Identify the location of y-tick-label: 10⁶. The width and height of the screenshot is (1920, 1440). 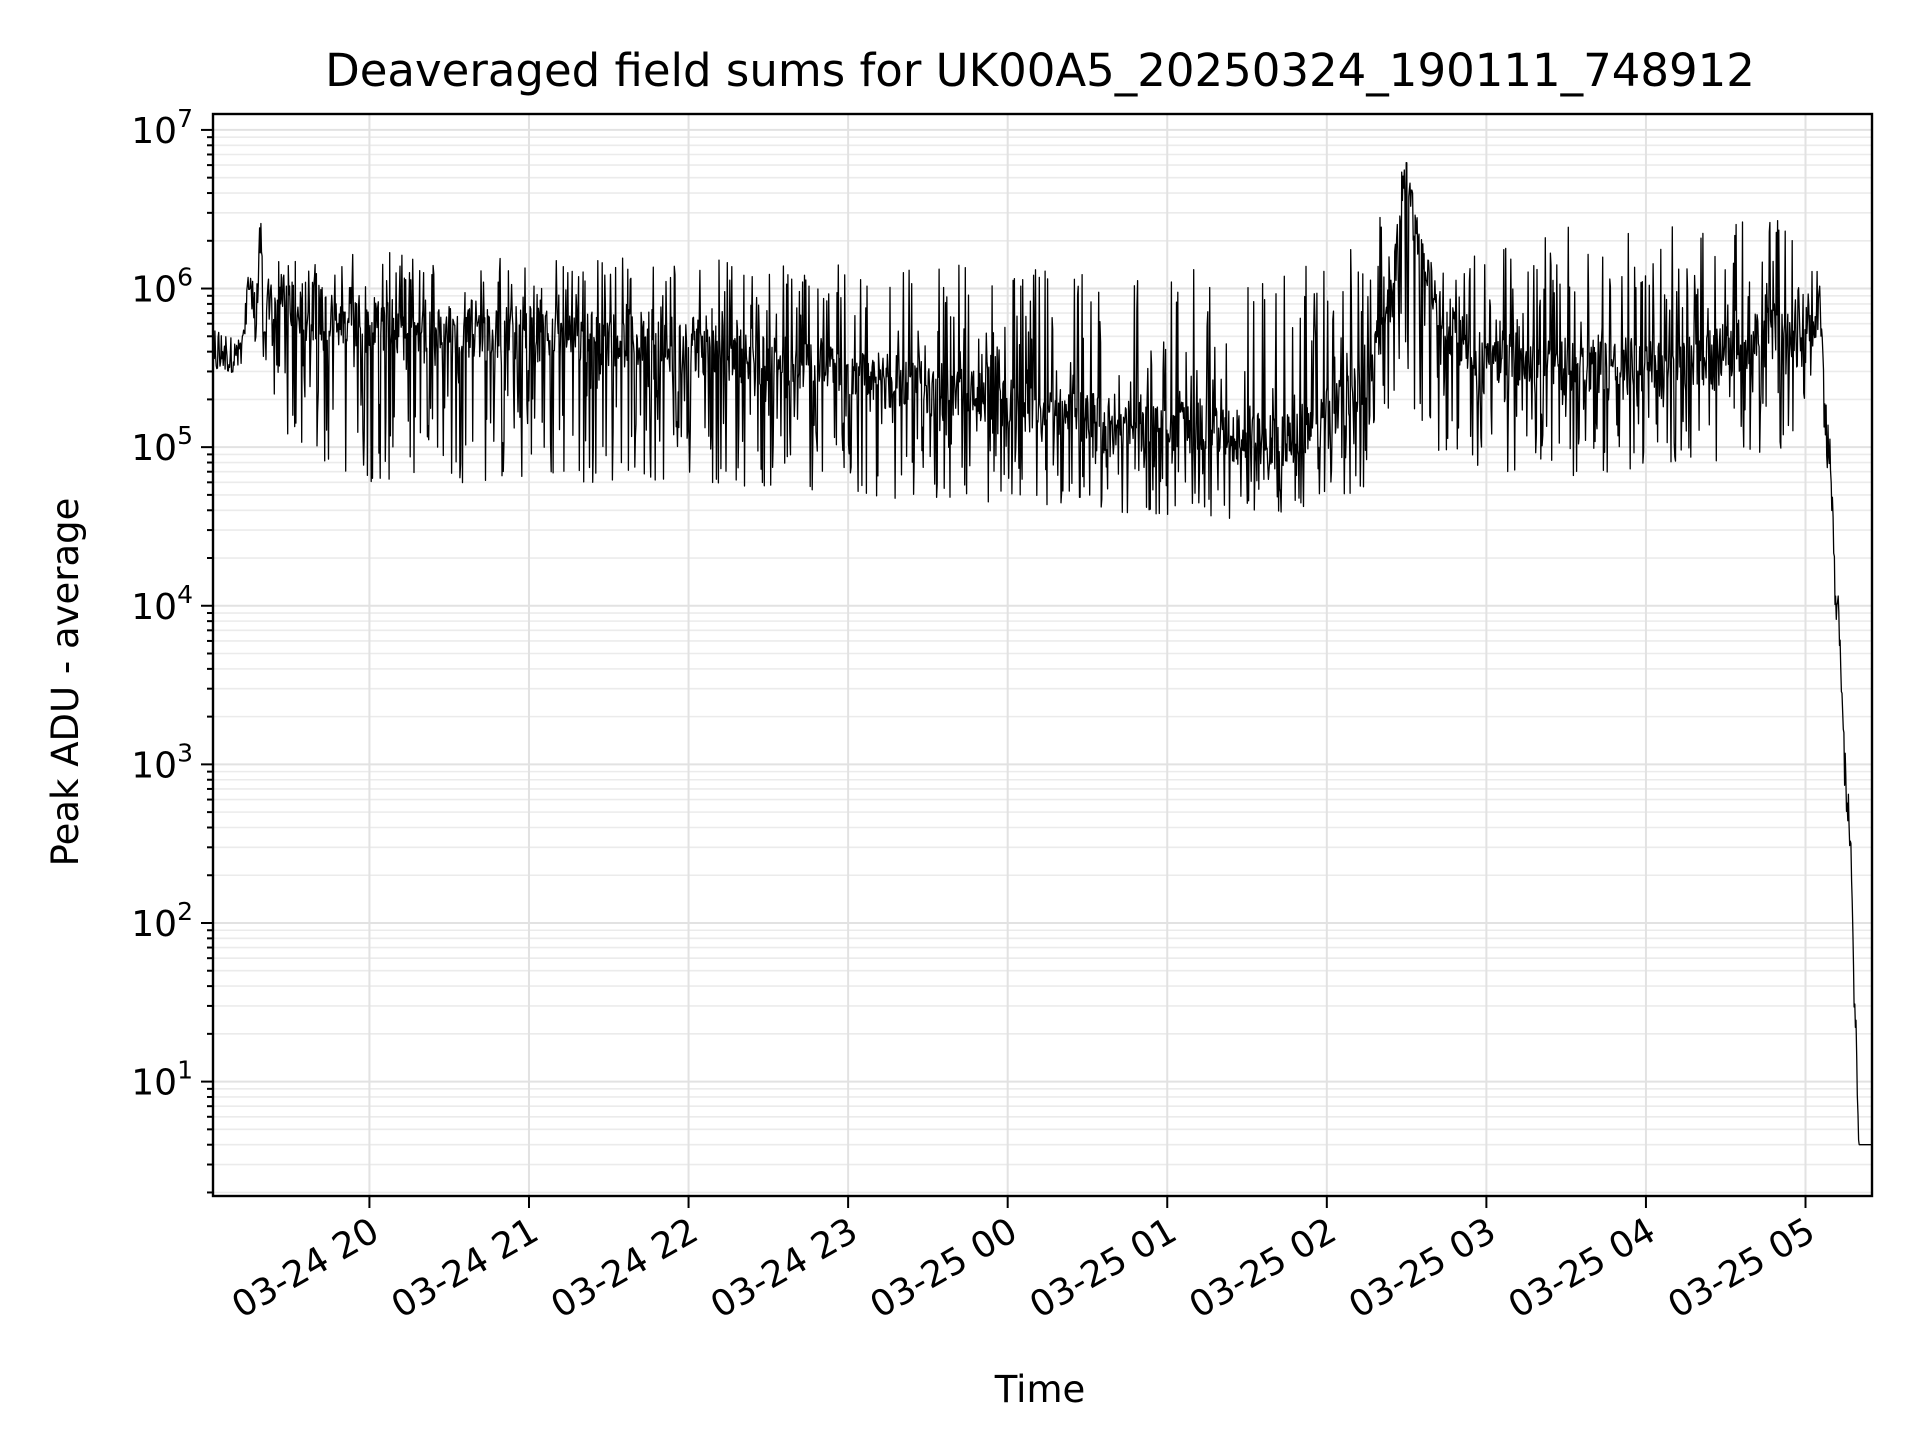
(162, 287).